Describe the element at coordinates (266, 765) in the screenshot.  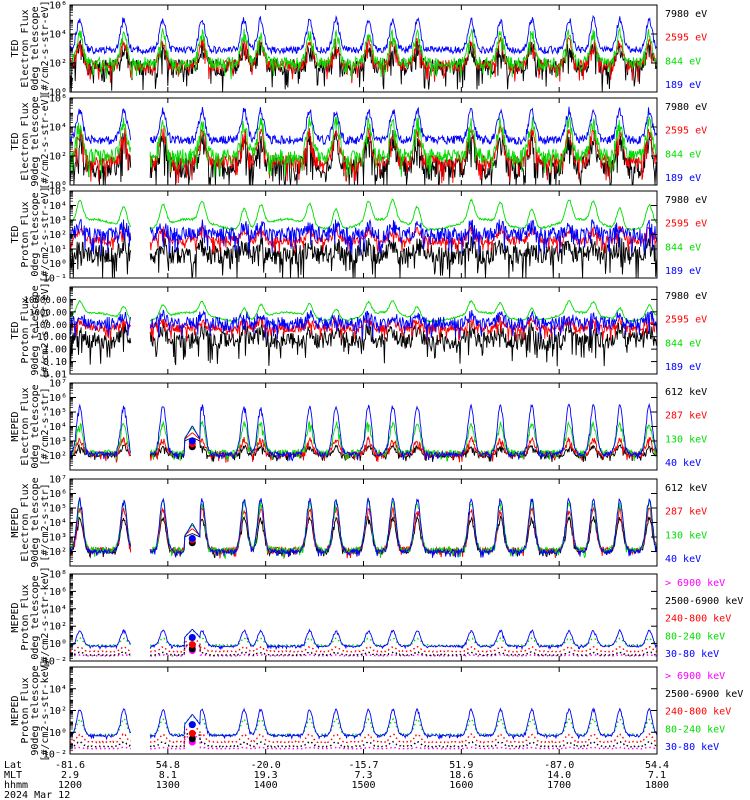
I see `x-tick-label-lat: -20.0` at that location.